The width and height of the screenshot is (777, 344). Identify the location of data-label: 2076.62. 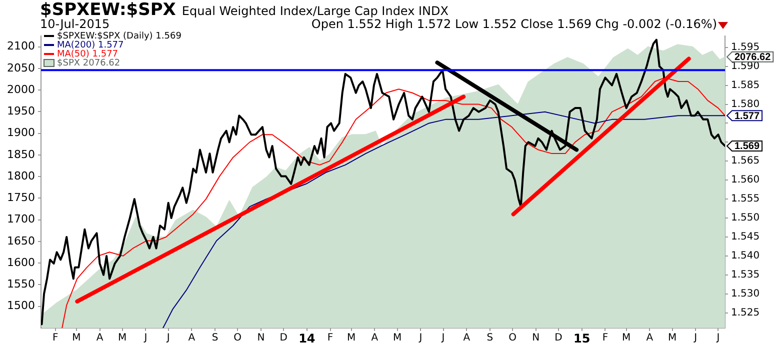
(753, 58).